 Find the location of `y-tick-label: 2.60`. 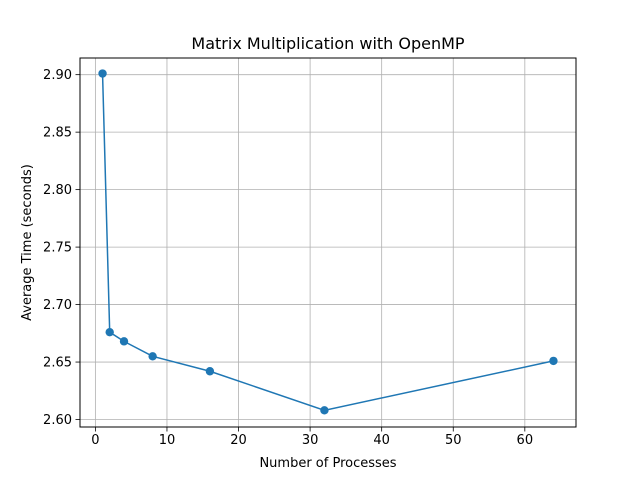

y-tick-label: 2.60 is located at coordinates (57, 420).